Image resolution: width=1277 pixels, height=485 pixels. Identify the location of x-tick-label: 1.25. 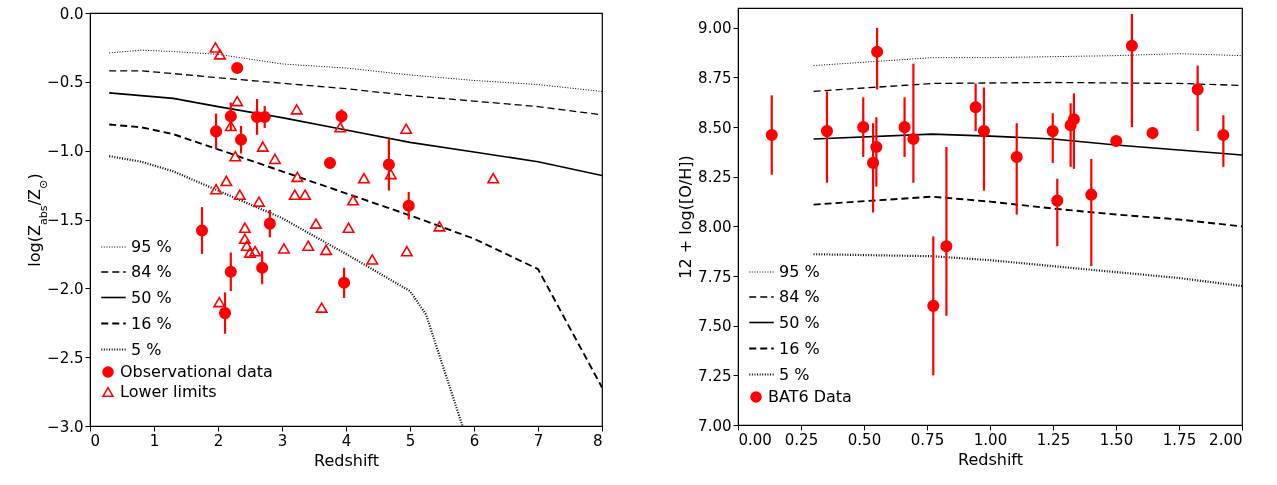
(1053, 439).